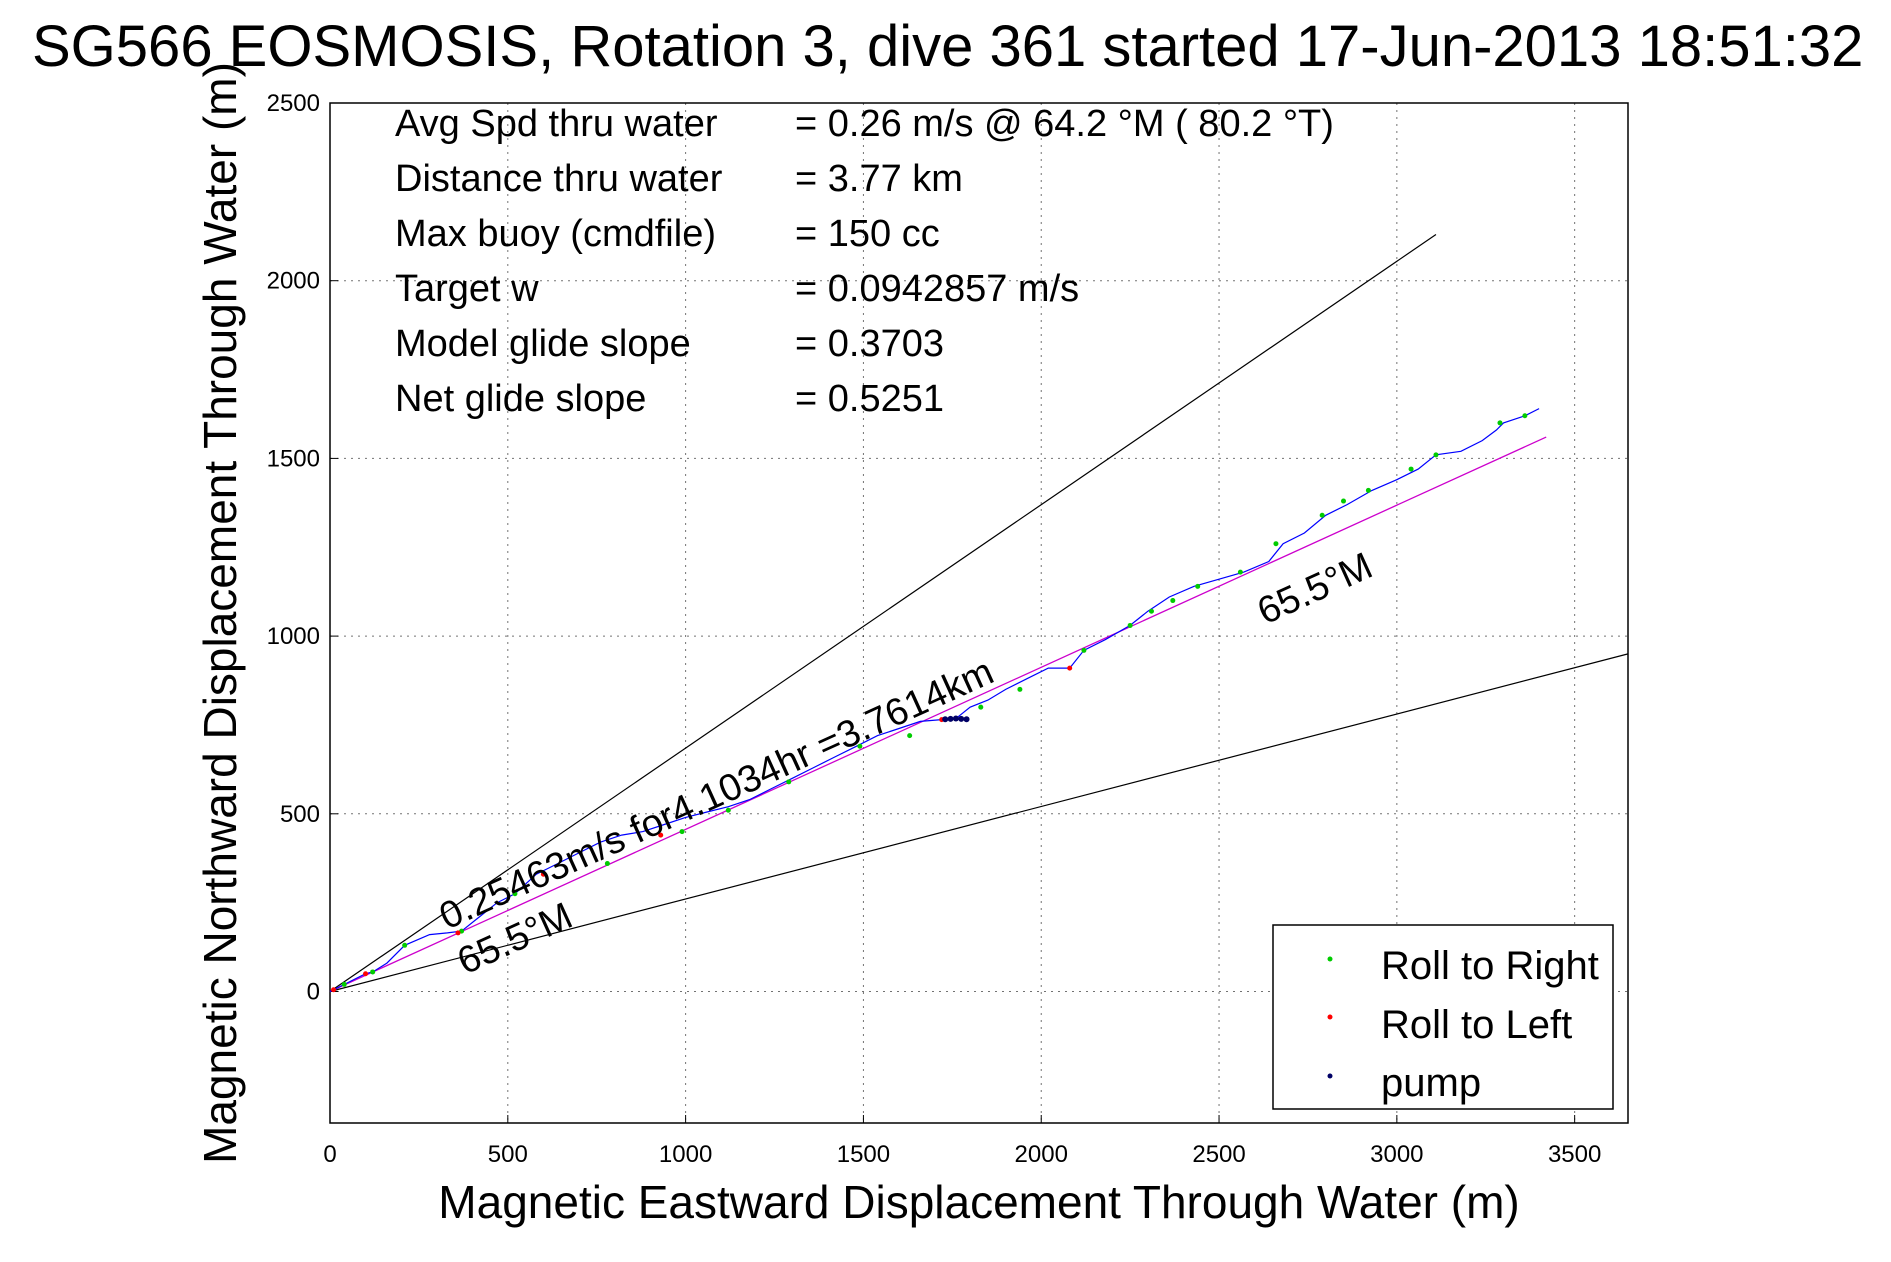 The height and width of the screenshot is (1262, 1891). Describe the element at coordinates (1330, 959) in the screenshot. I see `legend-marker-roll-right` at that location.